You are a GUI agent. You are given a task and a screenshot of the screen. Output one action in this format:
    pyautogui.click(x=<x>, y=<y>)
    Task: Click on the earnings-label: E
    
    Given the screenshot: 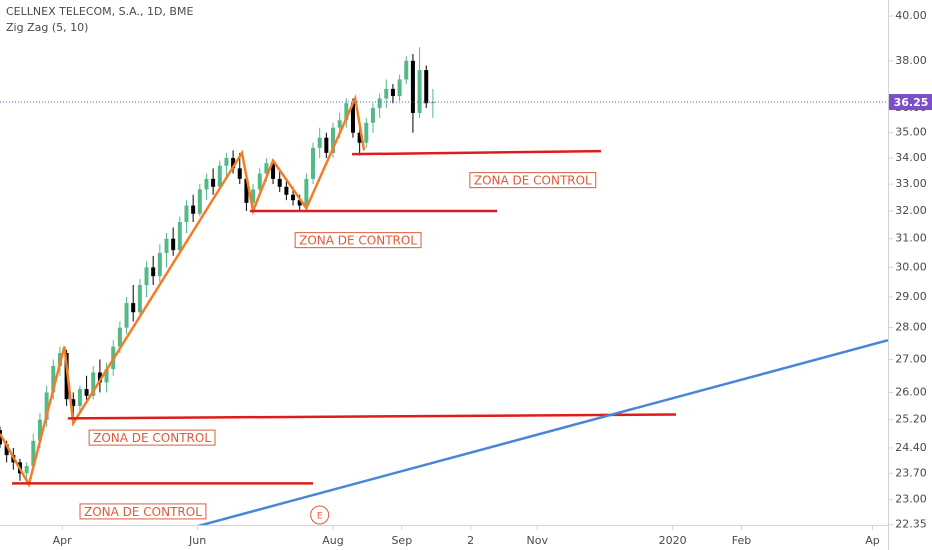 What is the action you would take?
    pyautogui.click(x=320, y=517)
    